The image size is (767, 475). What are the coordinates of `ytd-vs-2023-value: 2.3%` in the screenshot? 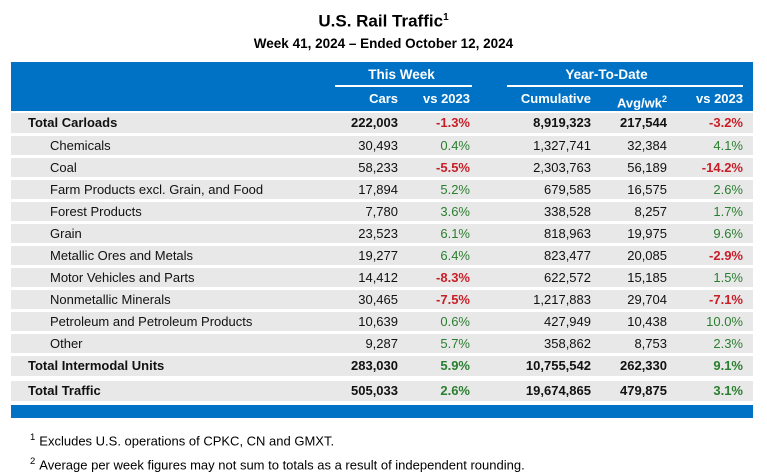 It's located at (728, 343).